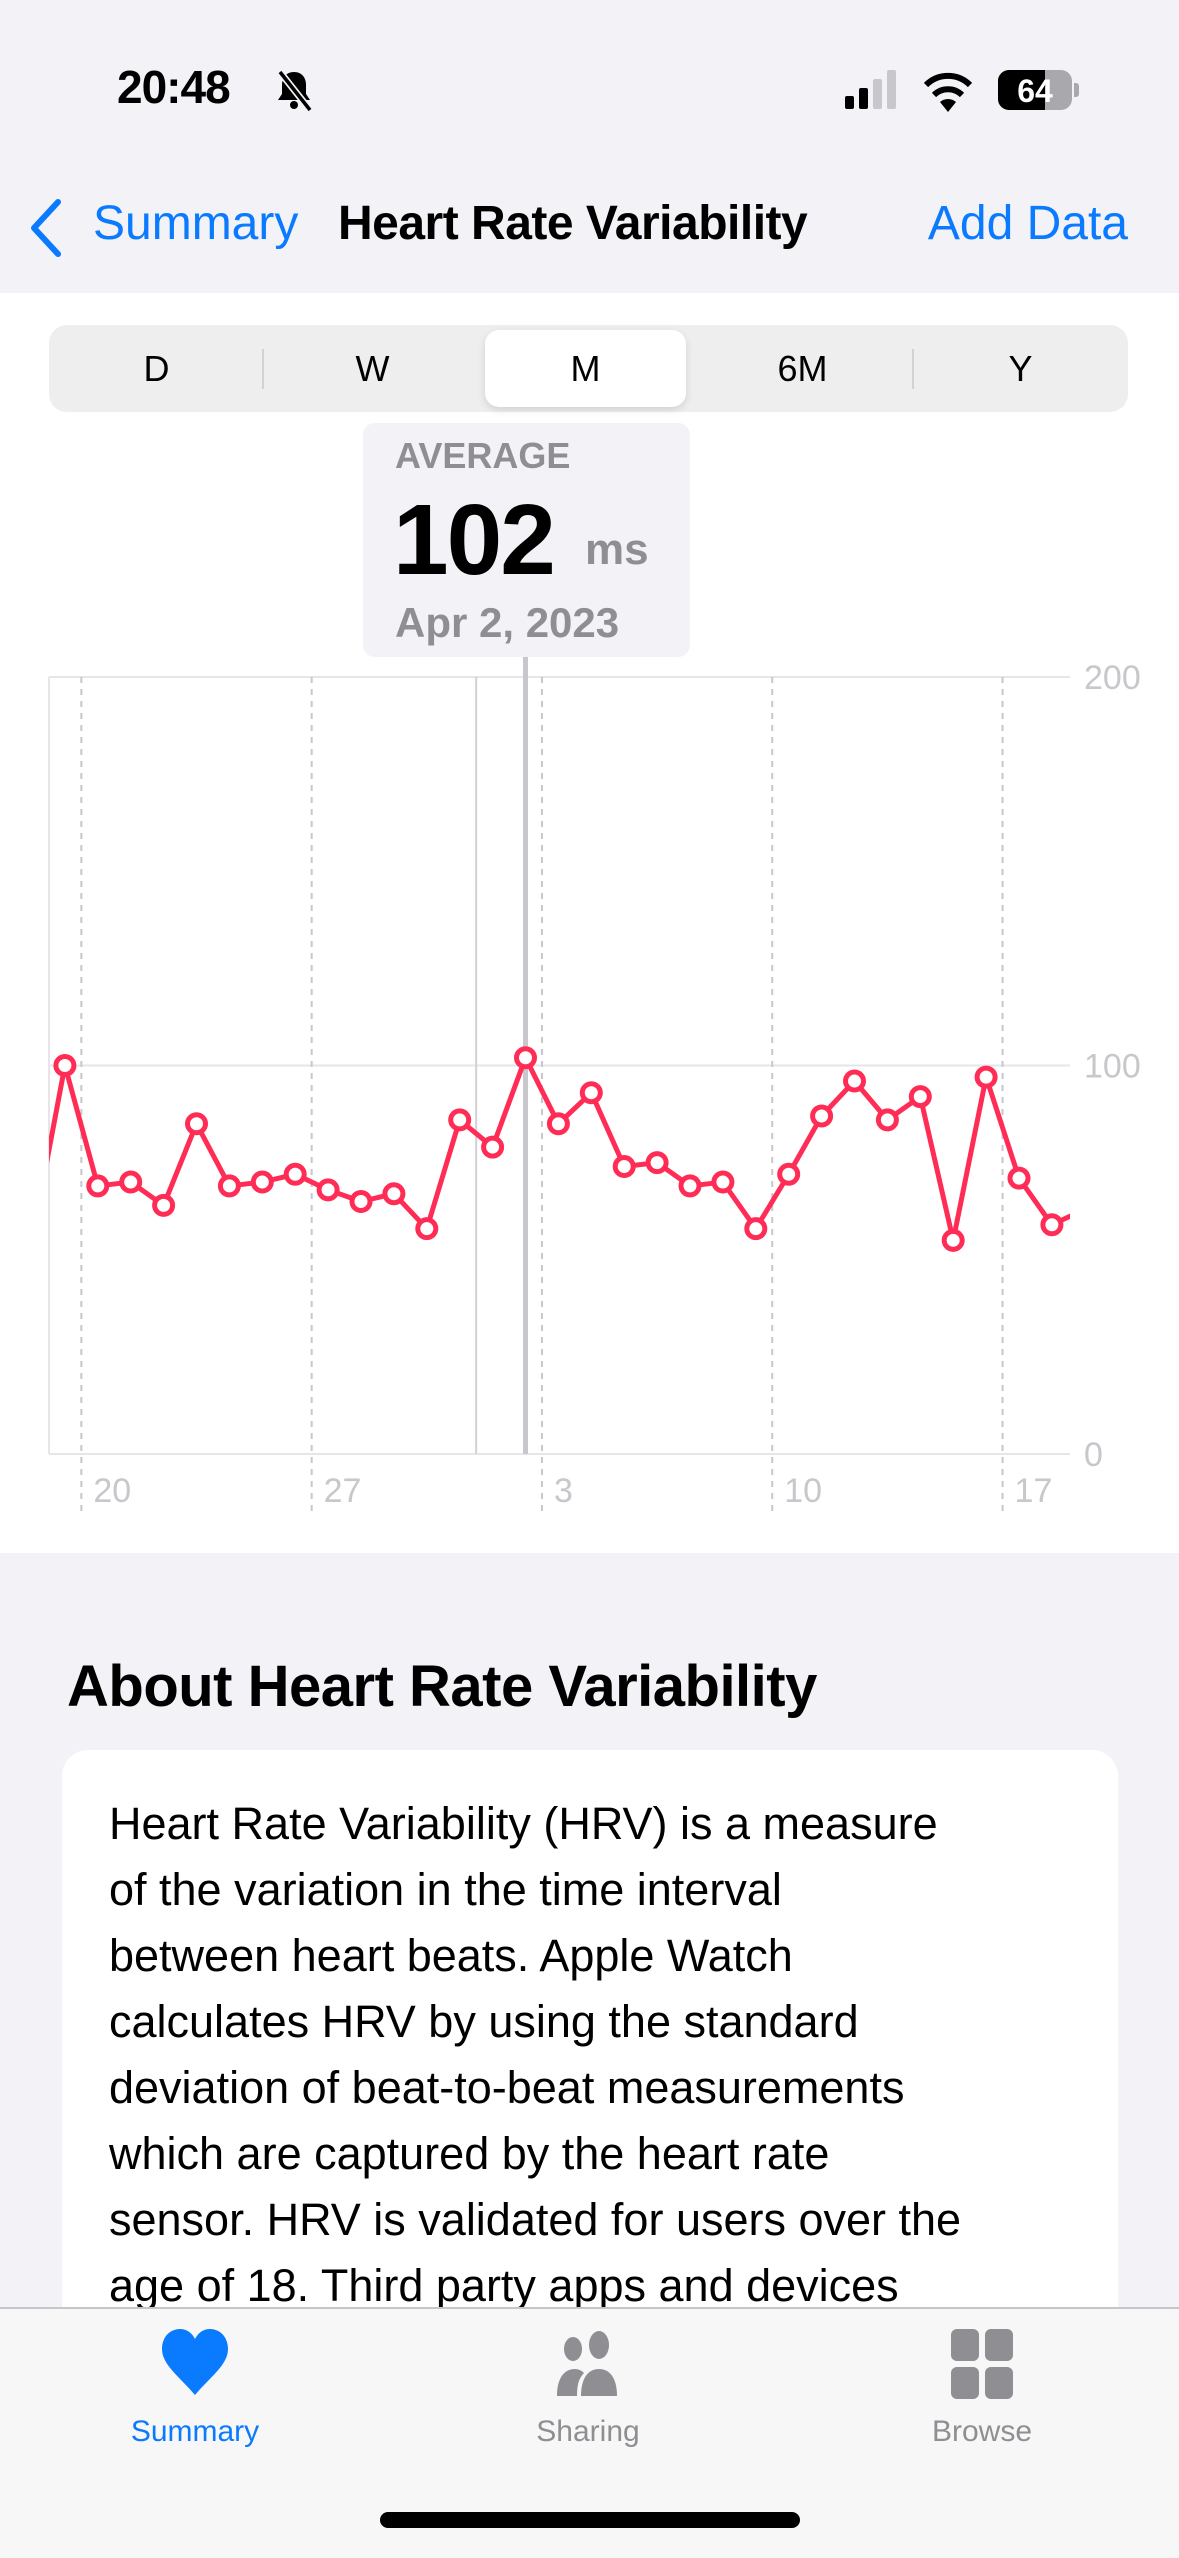  I want to click on people-icon, so click(587, 2363).